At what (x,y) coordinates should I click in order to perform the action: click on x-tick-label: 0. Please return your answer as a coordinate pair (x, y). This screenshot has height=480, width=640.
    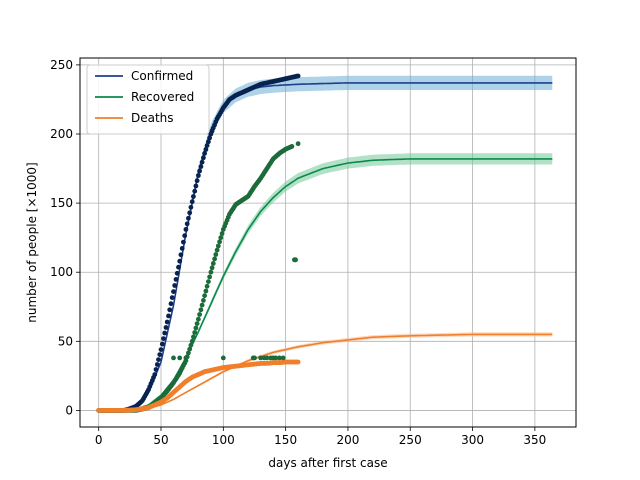
    Looking at the image, I should click on (99, 440).